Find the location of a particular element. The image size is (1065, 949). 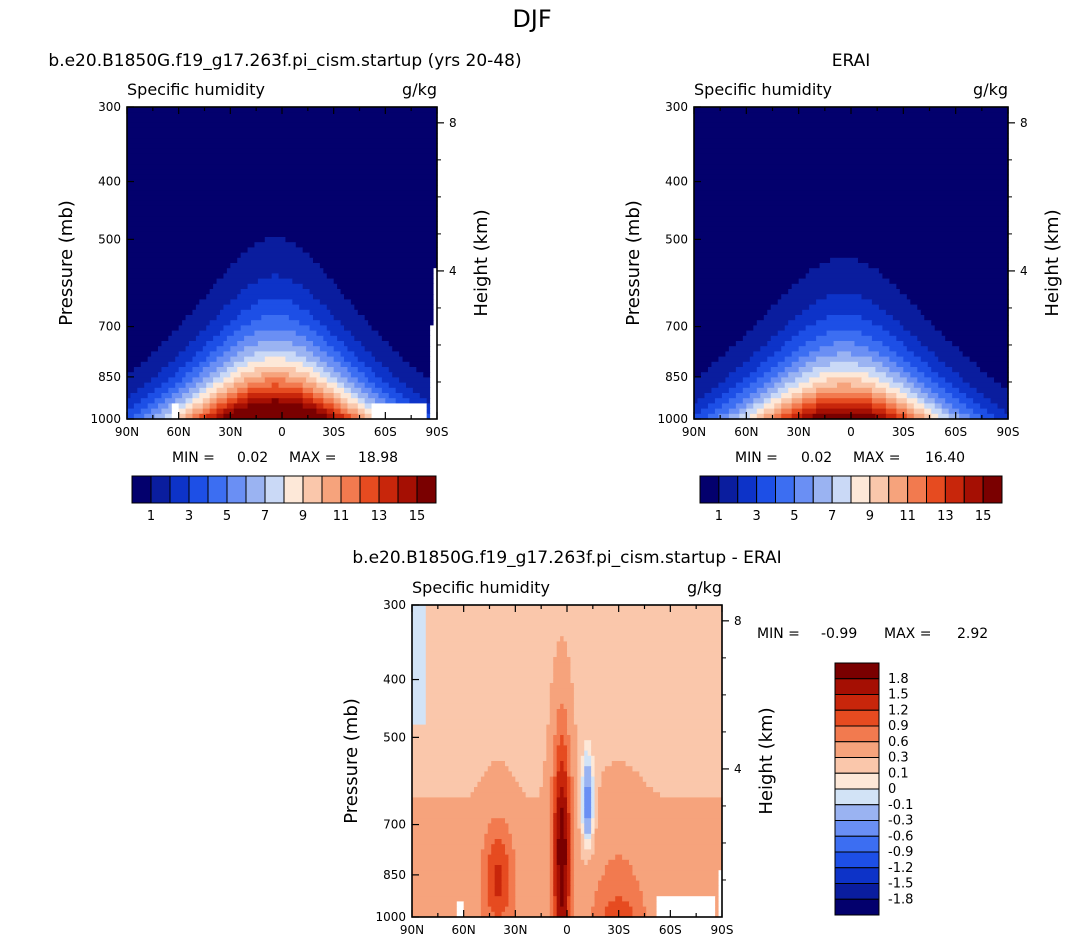

colorbar-label: 15 is located at coordinates (417, 516).